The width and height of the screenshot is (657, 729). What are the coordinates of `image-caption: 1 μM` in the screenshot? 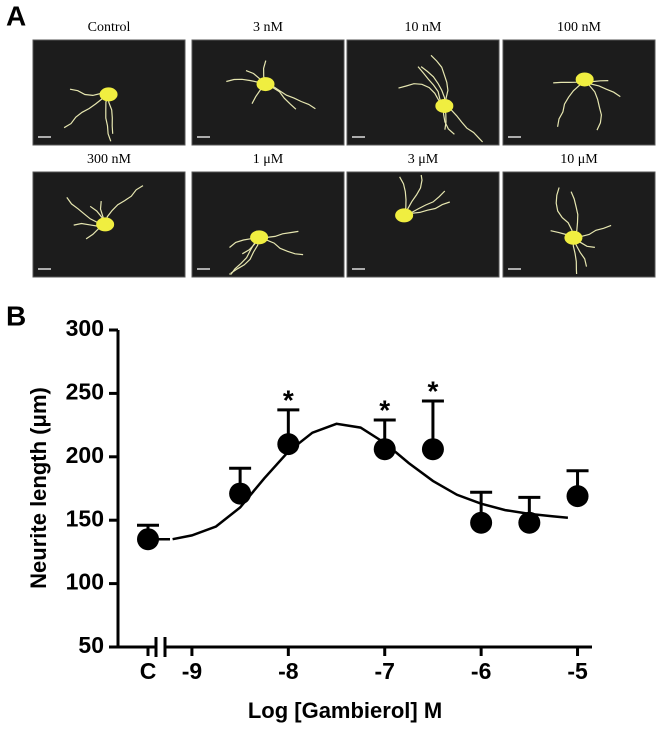 It's located at (268, 159).